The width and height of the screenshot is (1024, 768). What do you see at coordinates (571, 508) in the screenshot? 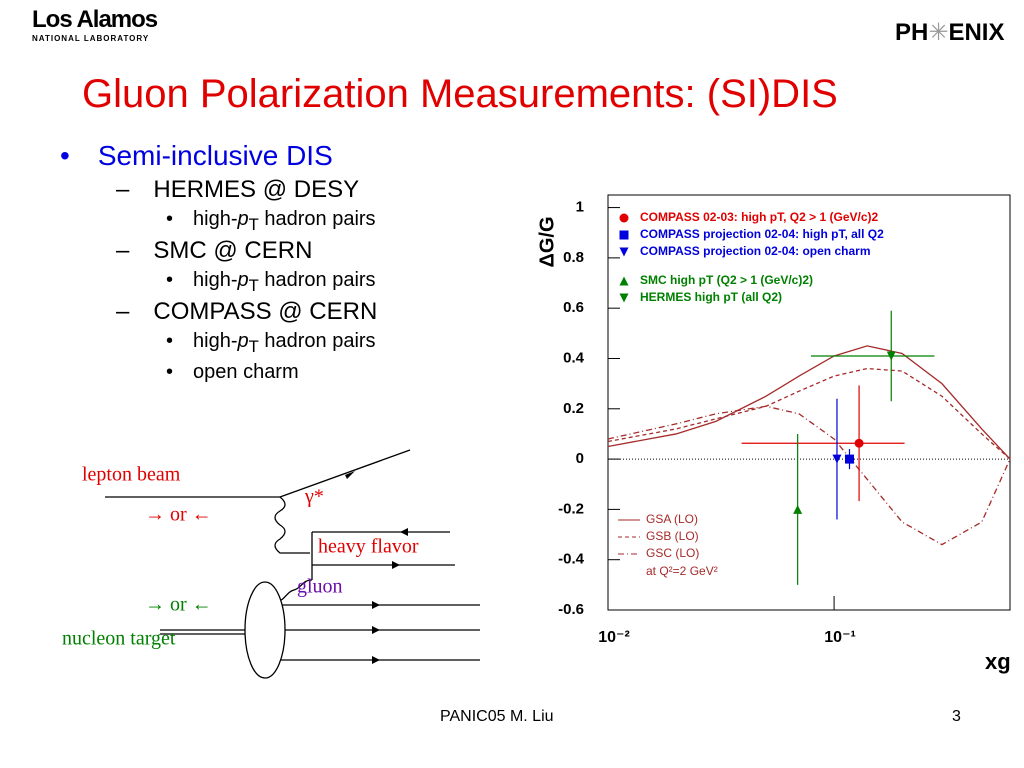
I see `y-tick-label: -0.2` at bounding box center [571, 508].